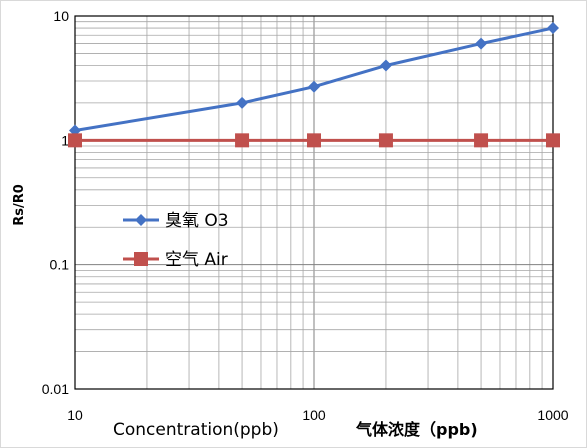 The width and height of the screenshot is (587, 448). What do you see at coordinates (197, 221) in the screenshot?
I see `legend-label-ozone: 臭氧 O3` at bounding box center [197, 221].